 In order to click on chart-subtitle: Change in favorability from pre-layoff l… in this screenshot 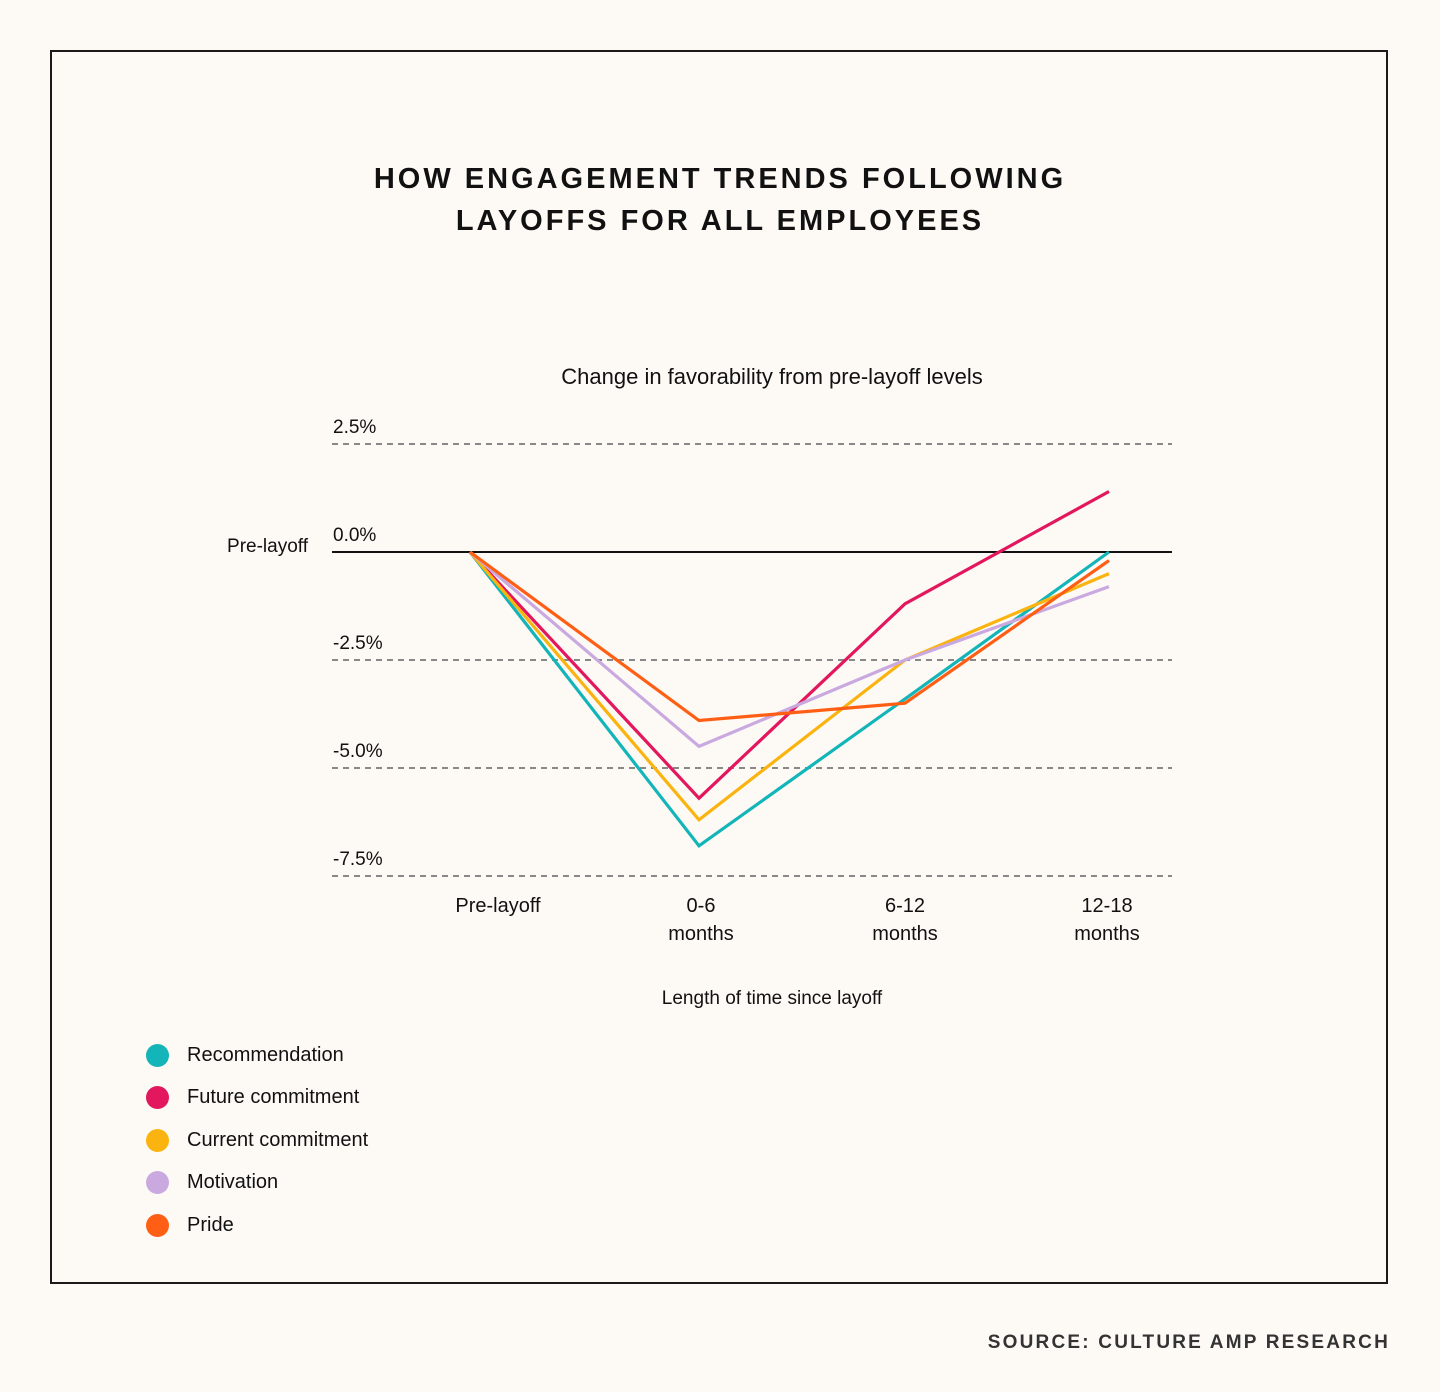, I will do `click(771, 376)`.